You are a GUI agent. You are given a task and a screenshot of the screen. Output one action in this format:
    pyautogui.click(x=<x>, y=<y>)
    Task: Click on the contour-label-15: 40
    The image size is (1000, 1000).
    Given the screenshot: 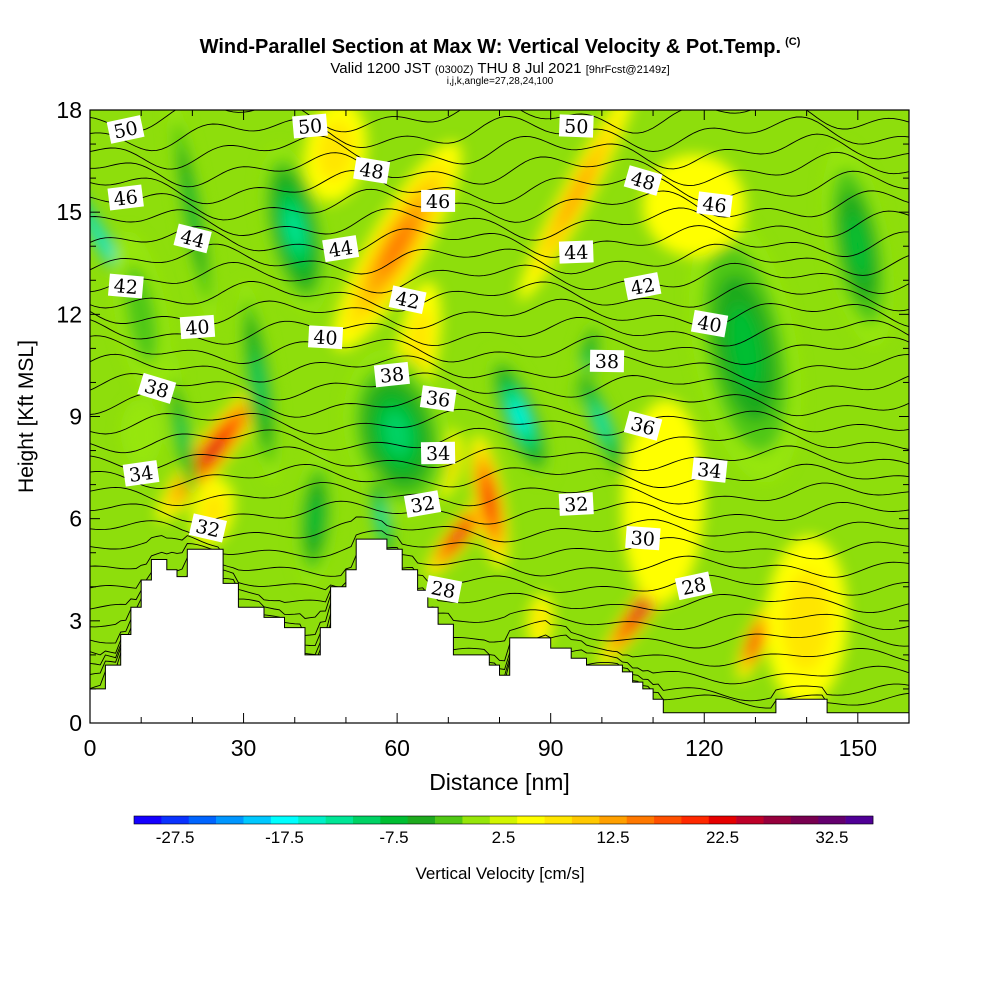 What is the action you would take?
    pyautogui.click(x=325, y=337)
    